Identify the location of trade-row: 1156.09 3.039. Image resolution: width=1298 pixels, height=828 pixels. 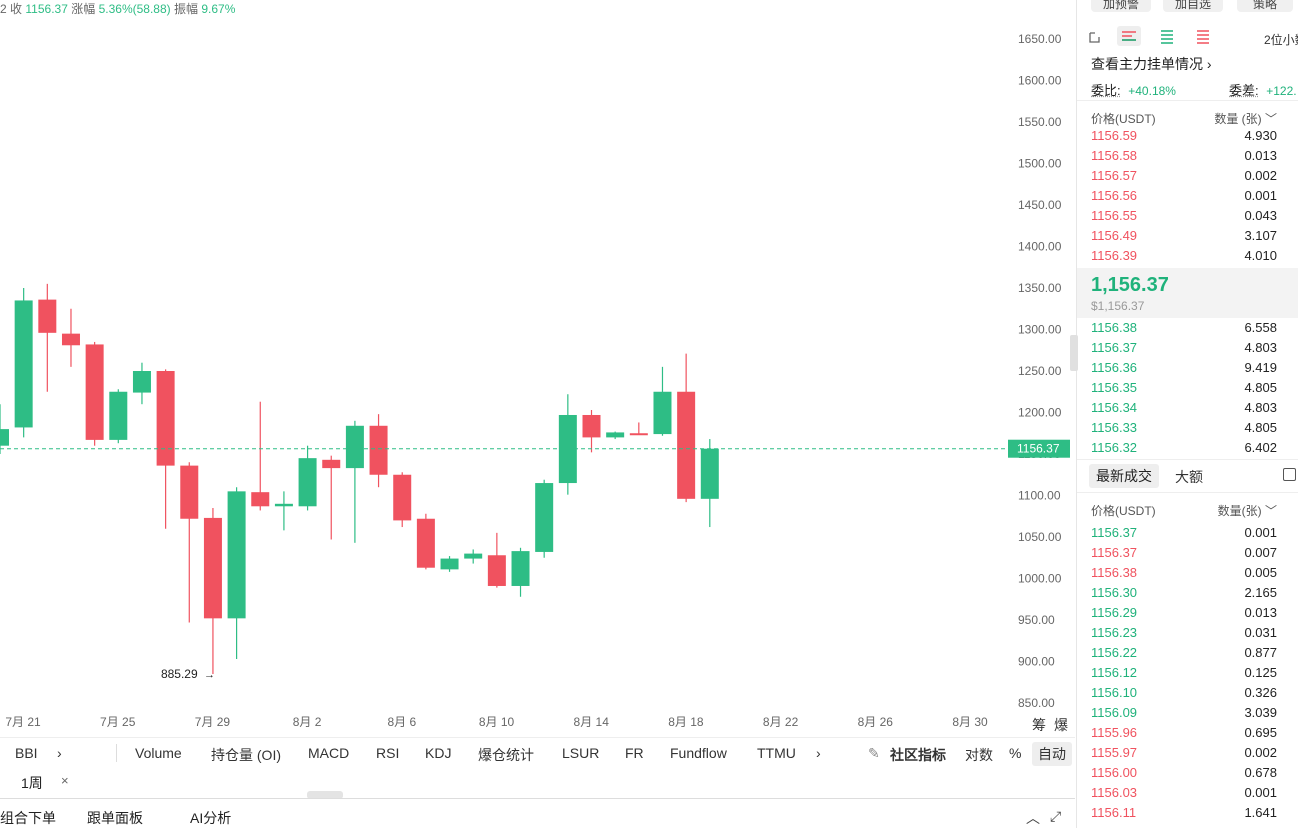
(1184, 715).